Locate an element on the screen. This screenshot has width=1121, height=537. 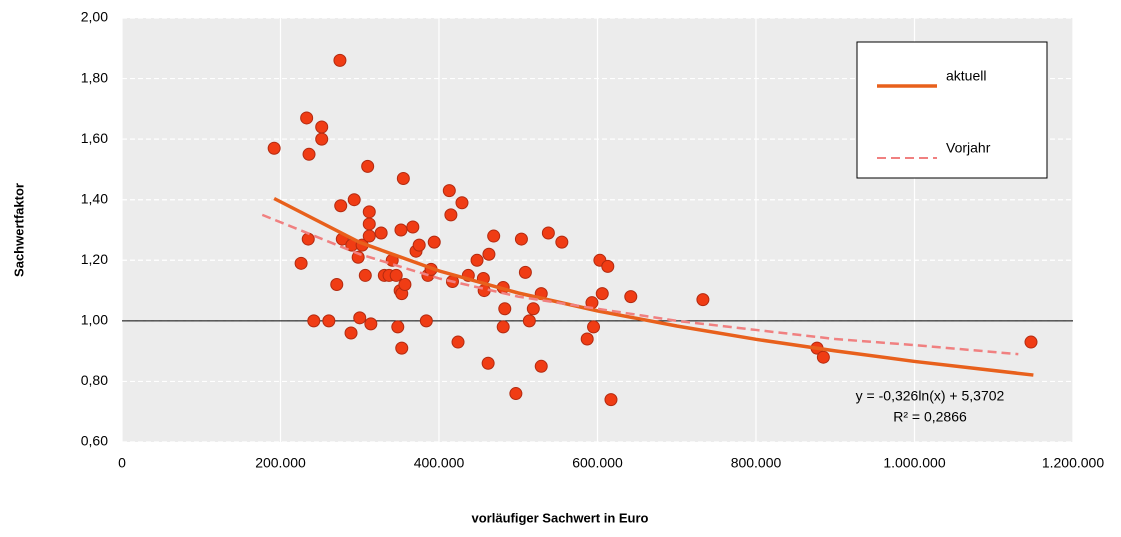
y-tick-label: 1,00 is located at coordinates (94, 320).